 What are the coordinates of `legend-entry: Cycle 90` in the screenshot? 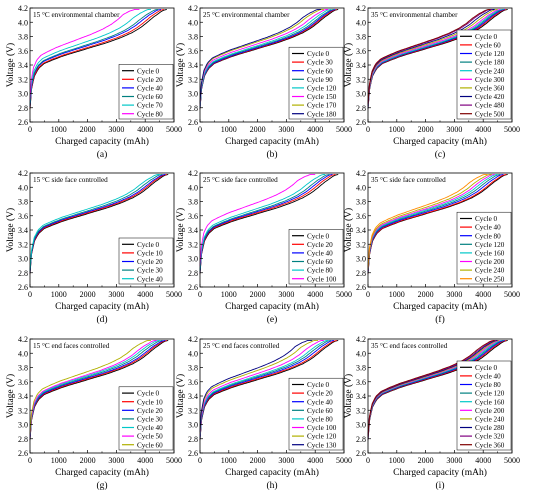 It's located at (320, 80).